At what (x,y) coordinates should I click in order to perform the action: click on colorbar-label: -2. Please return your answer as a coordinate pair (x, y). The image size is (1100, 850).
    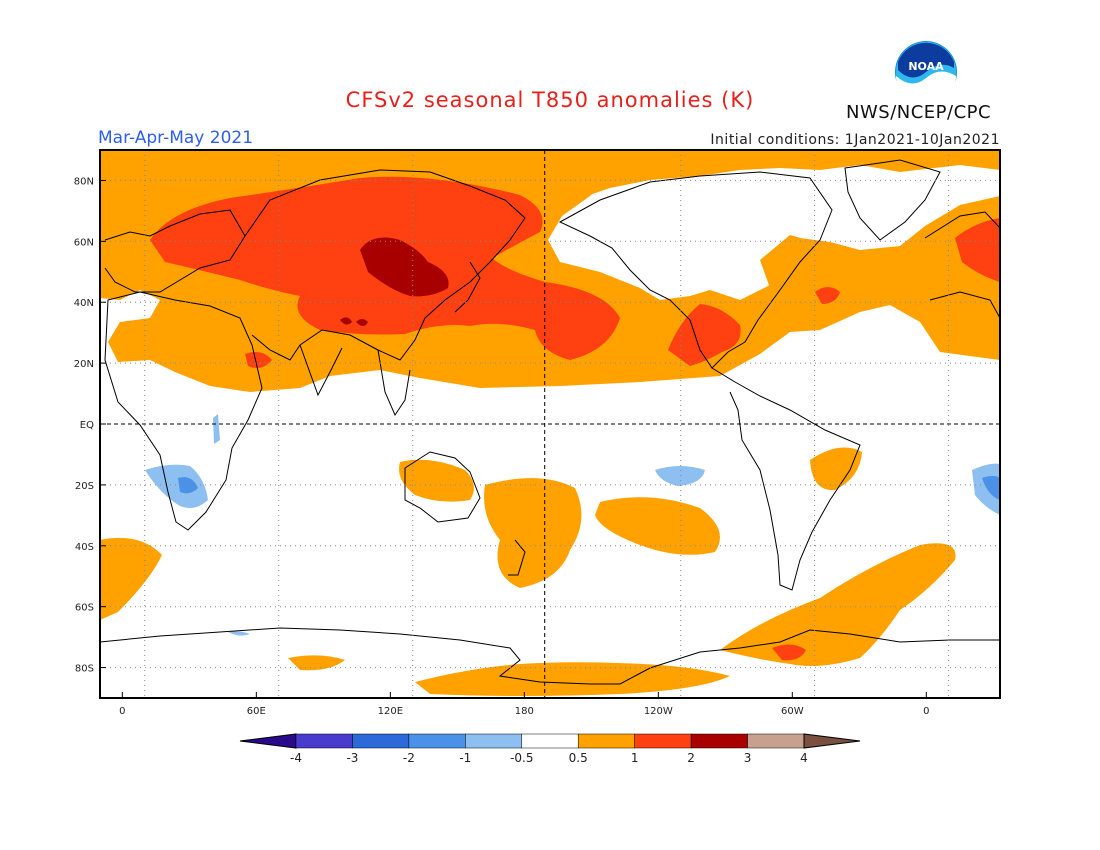
    Looking at the image, I should click on (409, 758).